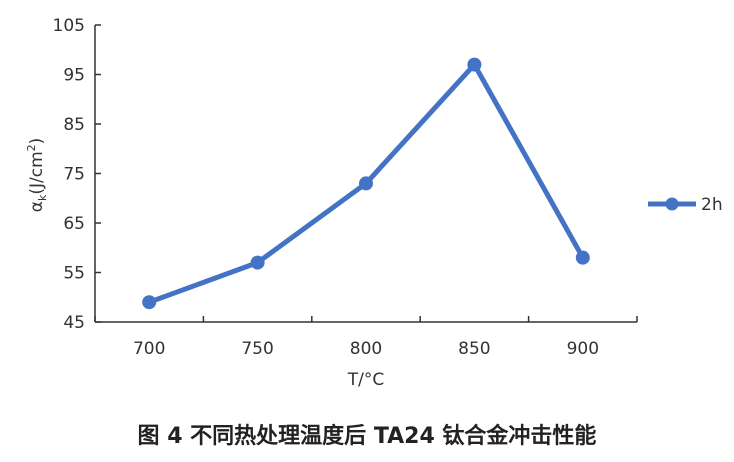 The width and height of the screenshot is (734, 462). What do you see at coordinates (257, 349) in the screenshot?
I see `x-tick-label: 750` at bounding box center [257, 349].